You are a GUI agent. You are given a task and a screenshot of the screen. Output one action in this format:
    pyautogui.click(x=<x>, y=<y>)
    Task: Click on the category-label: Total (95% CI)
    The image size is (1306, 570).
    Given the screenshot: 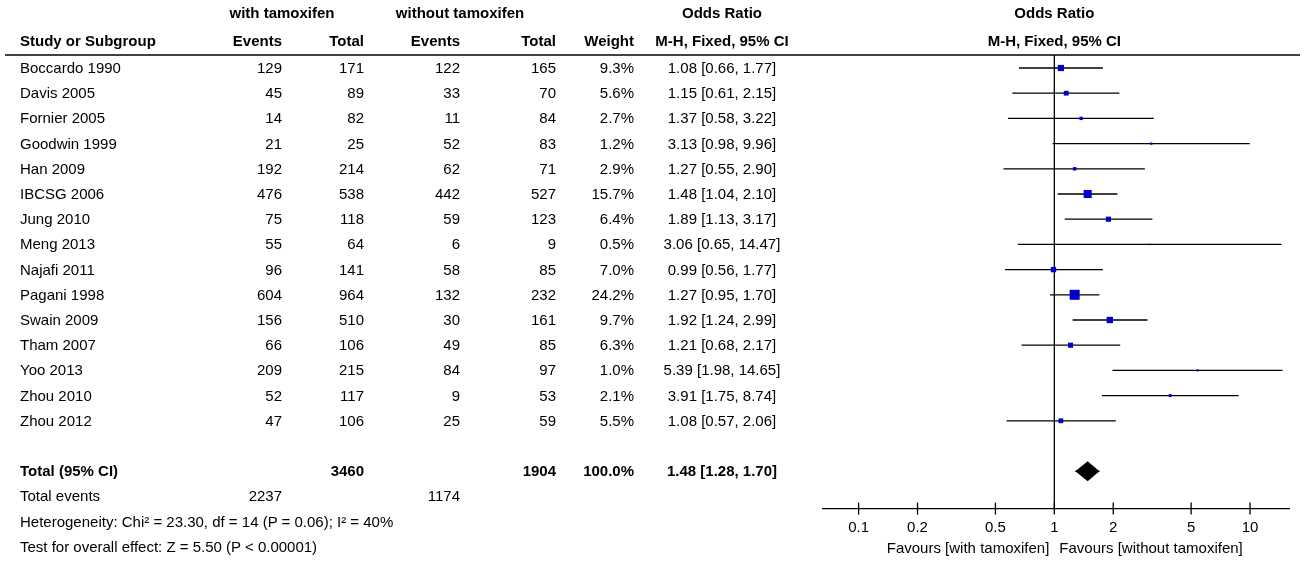 What is the action you would take?
    pyautogui.click(x=69, y=471)
    